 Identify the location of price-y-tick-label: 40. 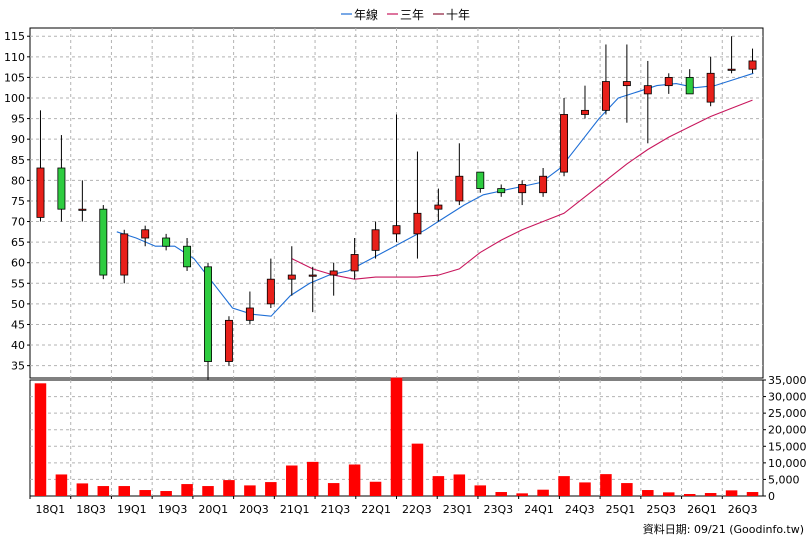
(18, 345).